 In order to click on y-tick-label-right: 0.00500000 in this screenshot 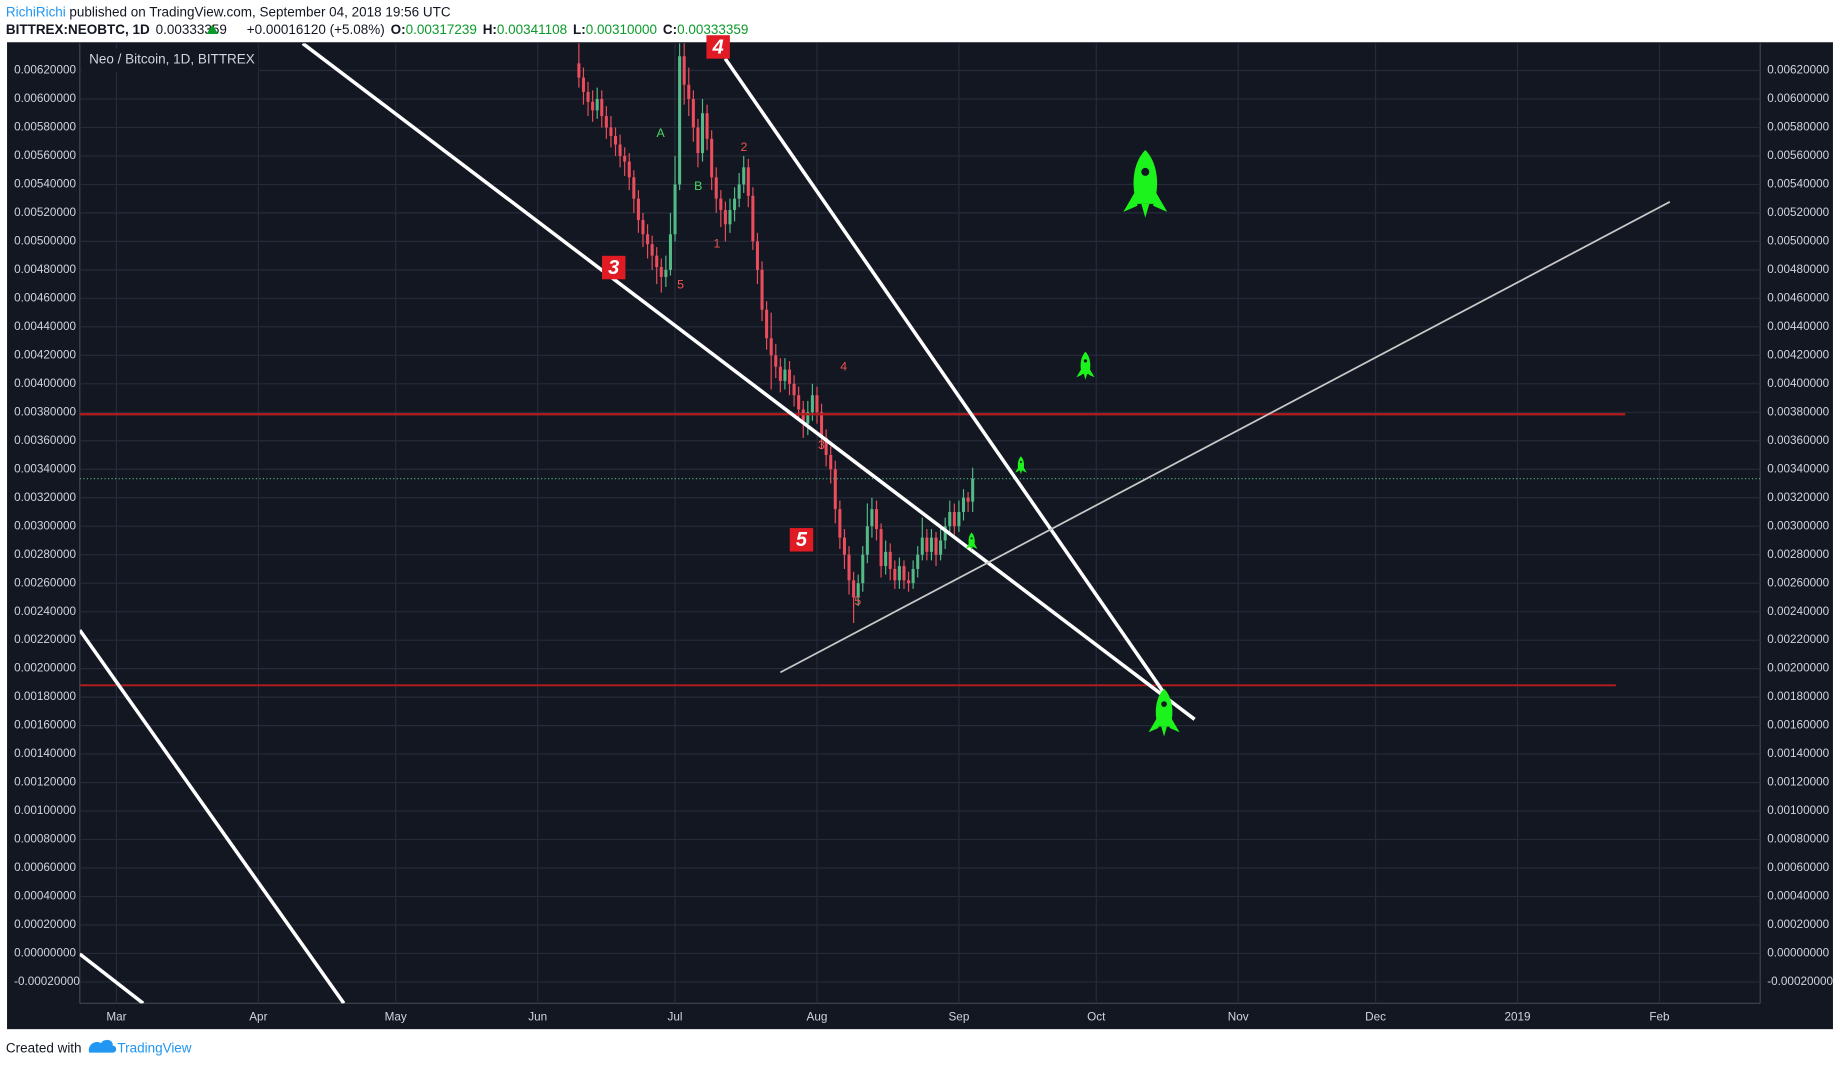, I will do `click(1798, 240)`.